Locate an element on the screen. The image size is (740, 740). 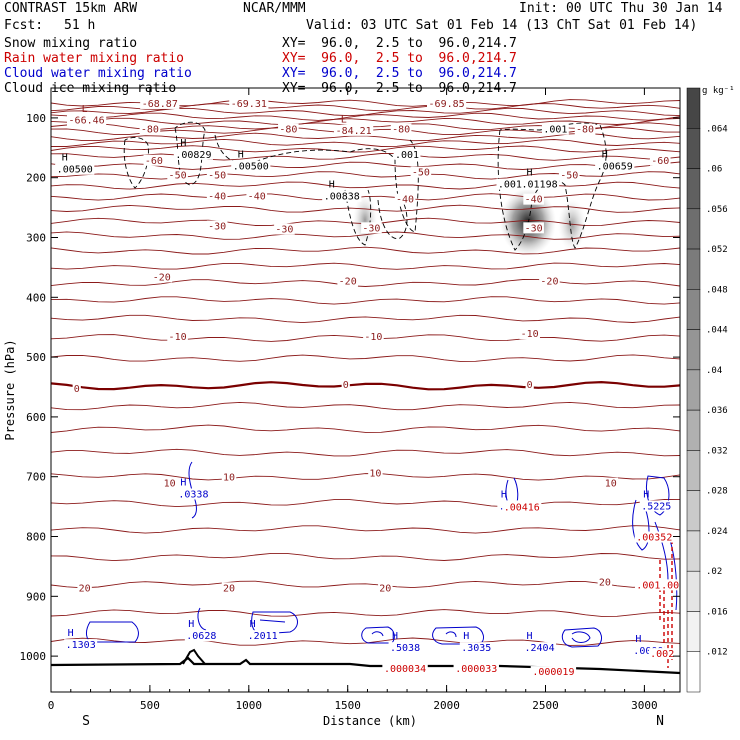
center-label: NCAR/MMM is located at coordinates (274, 8).